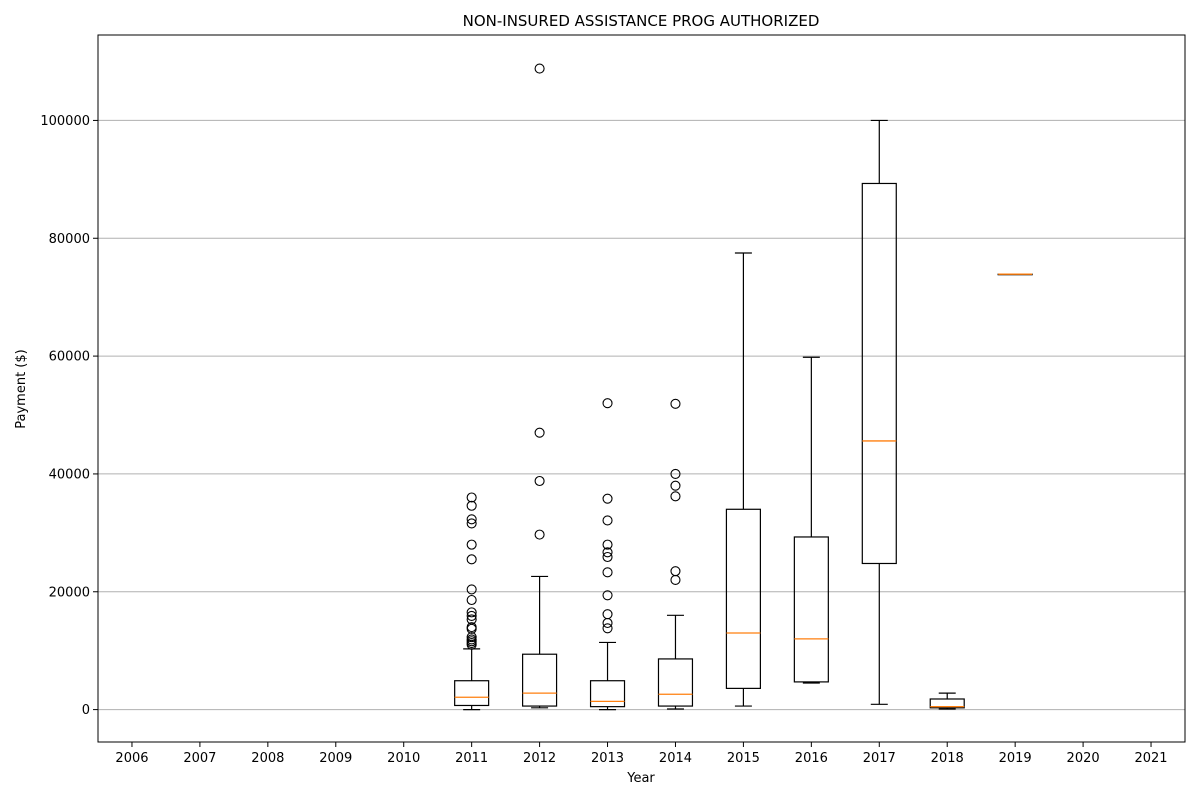  I want to click on y-axis-ticks: 0 20000 40000 60000 80000 100000, so click(69, 416).